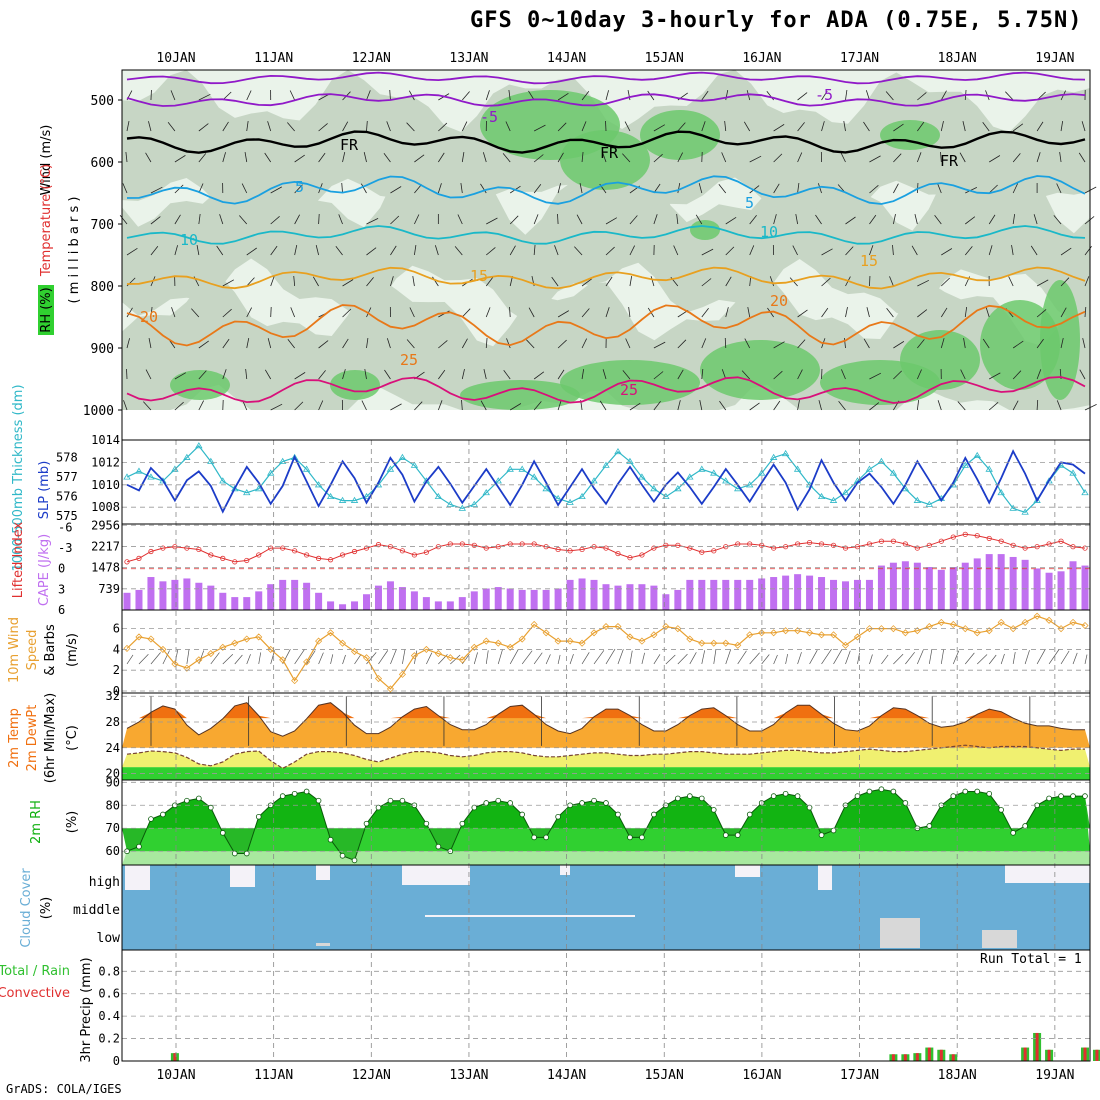  What do you see at coordinates (35, 971) in the screenshot?
I see `precip-total-label: Total / Rain` at bounding box center [35, 971].